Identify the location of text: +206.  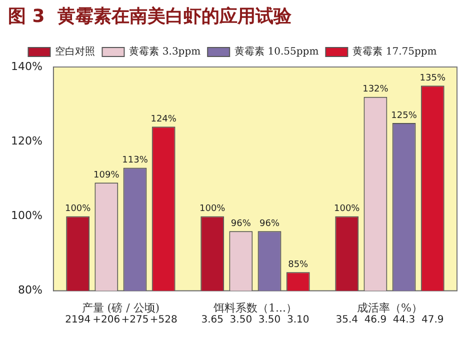
(106, 320).